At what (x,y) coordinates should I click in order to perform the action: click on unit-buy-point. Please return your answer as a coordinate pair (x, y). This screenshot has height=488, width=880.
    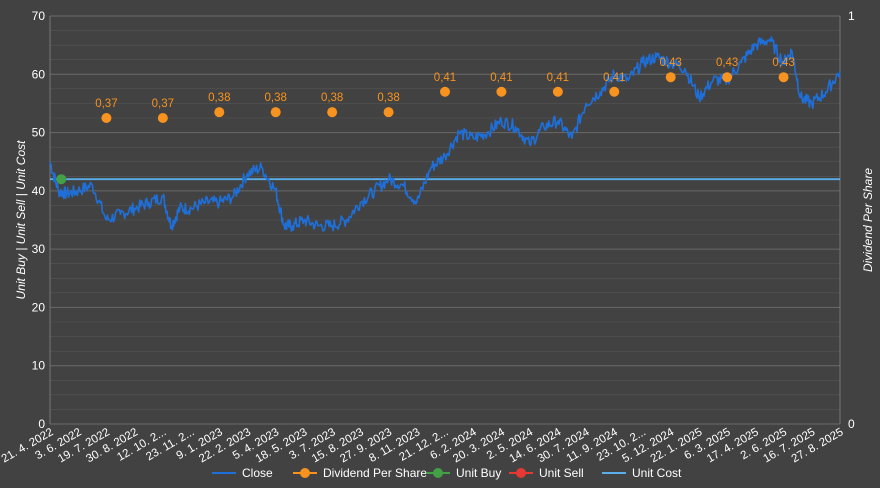
    Looking at the image, I should click on (61, 179).